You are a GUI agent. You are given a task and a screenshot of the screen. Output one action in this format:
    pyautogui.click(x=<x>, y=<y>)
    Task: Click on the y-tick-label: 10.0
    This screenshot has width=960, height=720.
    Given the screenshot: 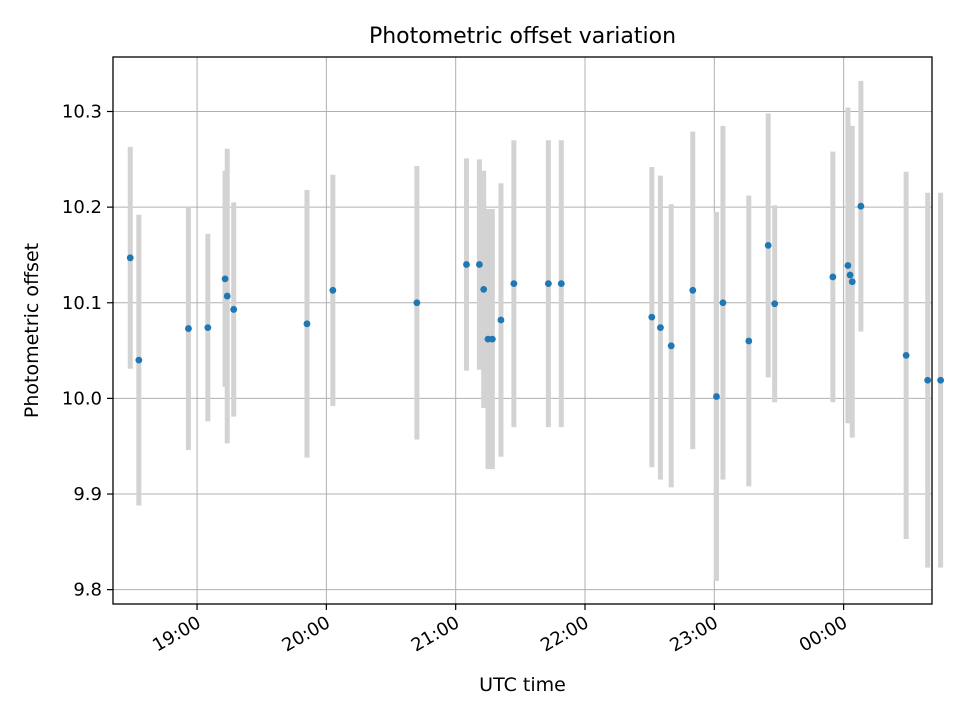 What is the action you would take?
    pyautogui.click(x=82, y=398)
    